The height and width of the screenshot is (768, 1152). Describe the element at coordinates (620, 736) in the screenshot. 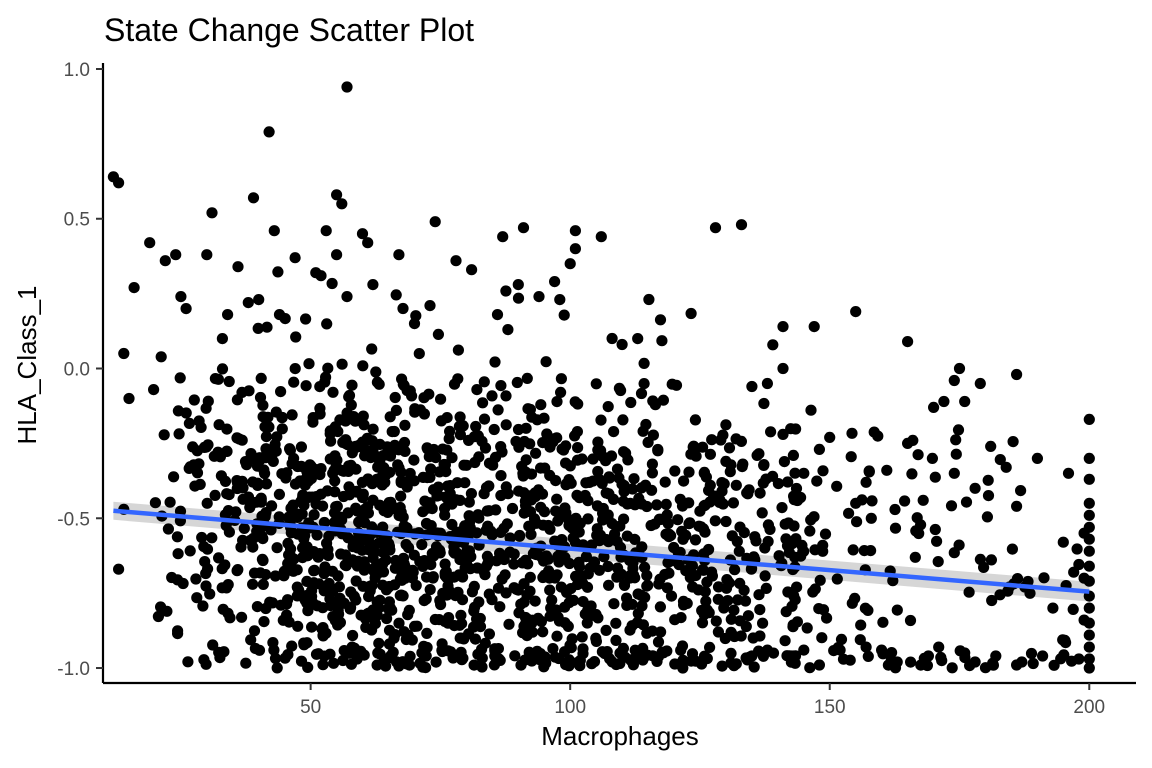

I see `x-axis-title: Macrophages` at that location.